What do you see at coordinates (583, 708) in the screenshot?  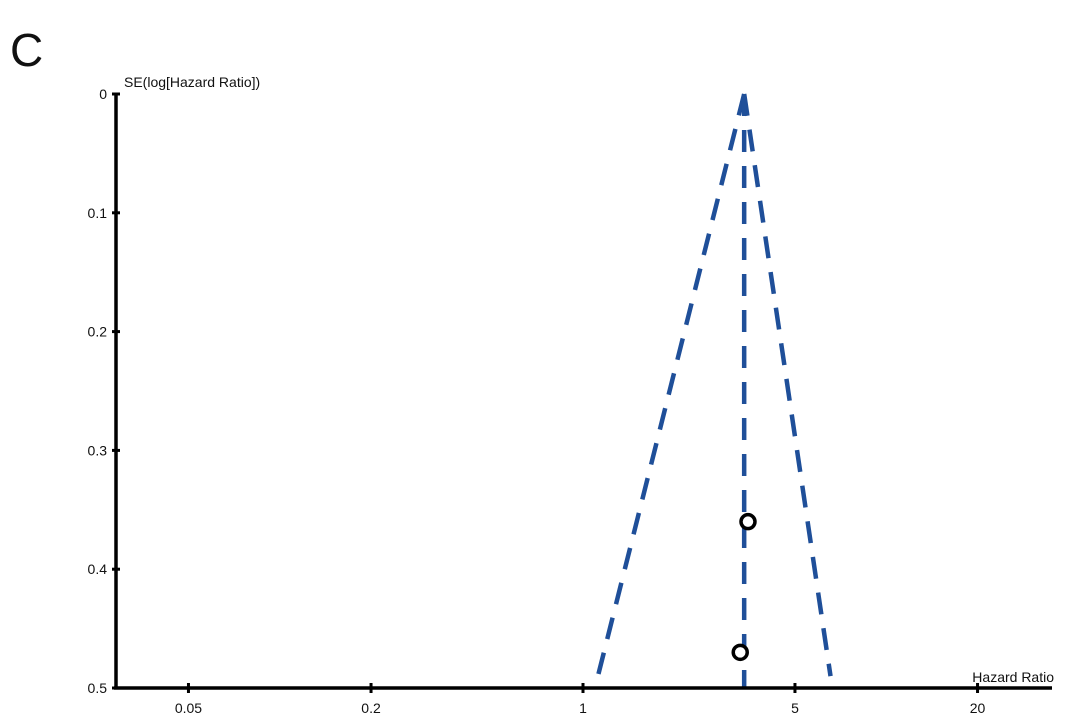 I see `x-tick-label: 1` at bounding box center [583, 708].